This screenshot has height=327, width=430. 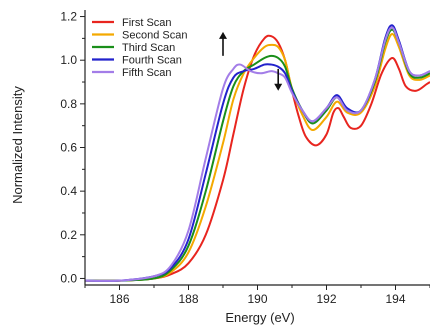 I want to click on y-tick-label: 1.2, so click(x=68, y=17).